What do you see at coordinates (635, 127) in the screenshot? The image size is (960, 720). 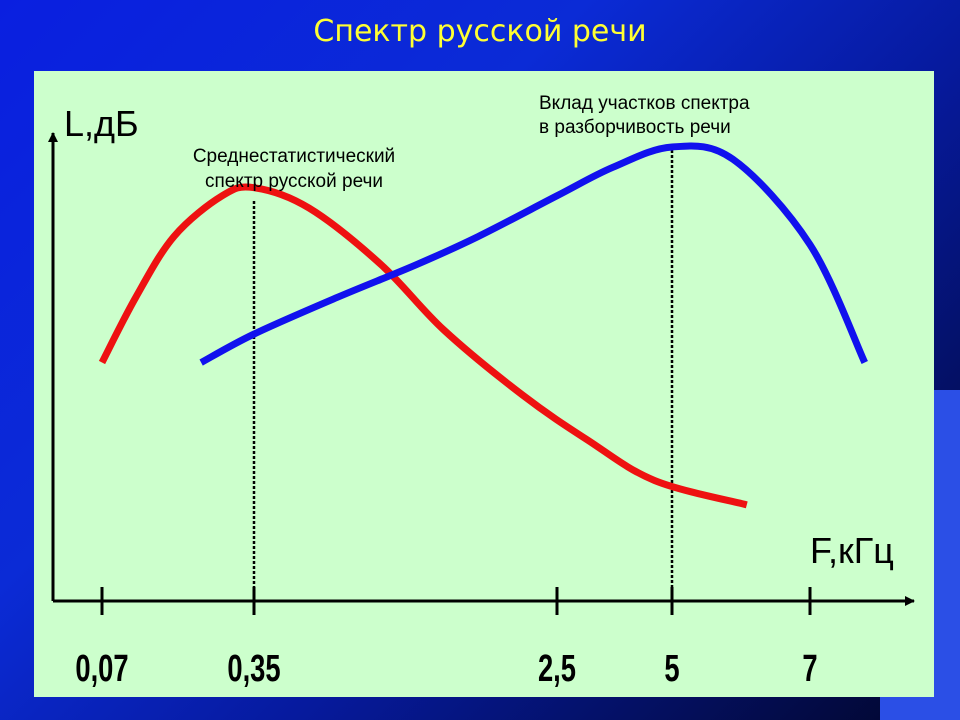 I see `annotation-intelligibility-line2: в разборчивость речи` at bounding box center [635, 127].